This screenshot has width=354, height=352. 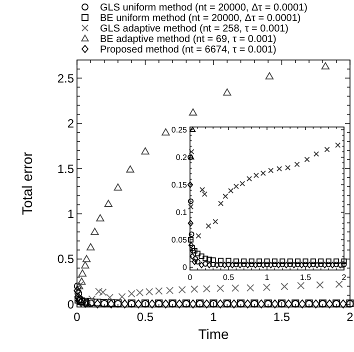 What do you see at coordinates (182, 213) in the screenshot?
I see `y-tick-label: 0.1` at bounding box center [182, 213].